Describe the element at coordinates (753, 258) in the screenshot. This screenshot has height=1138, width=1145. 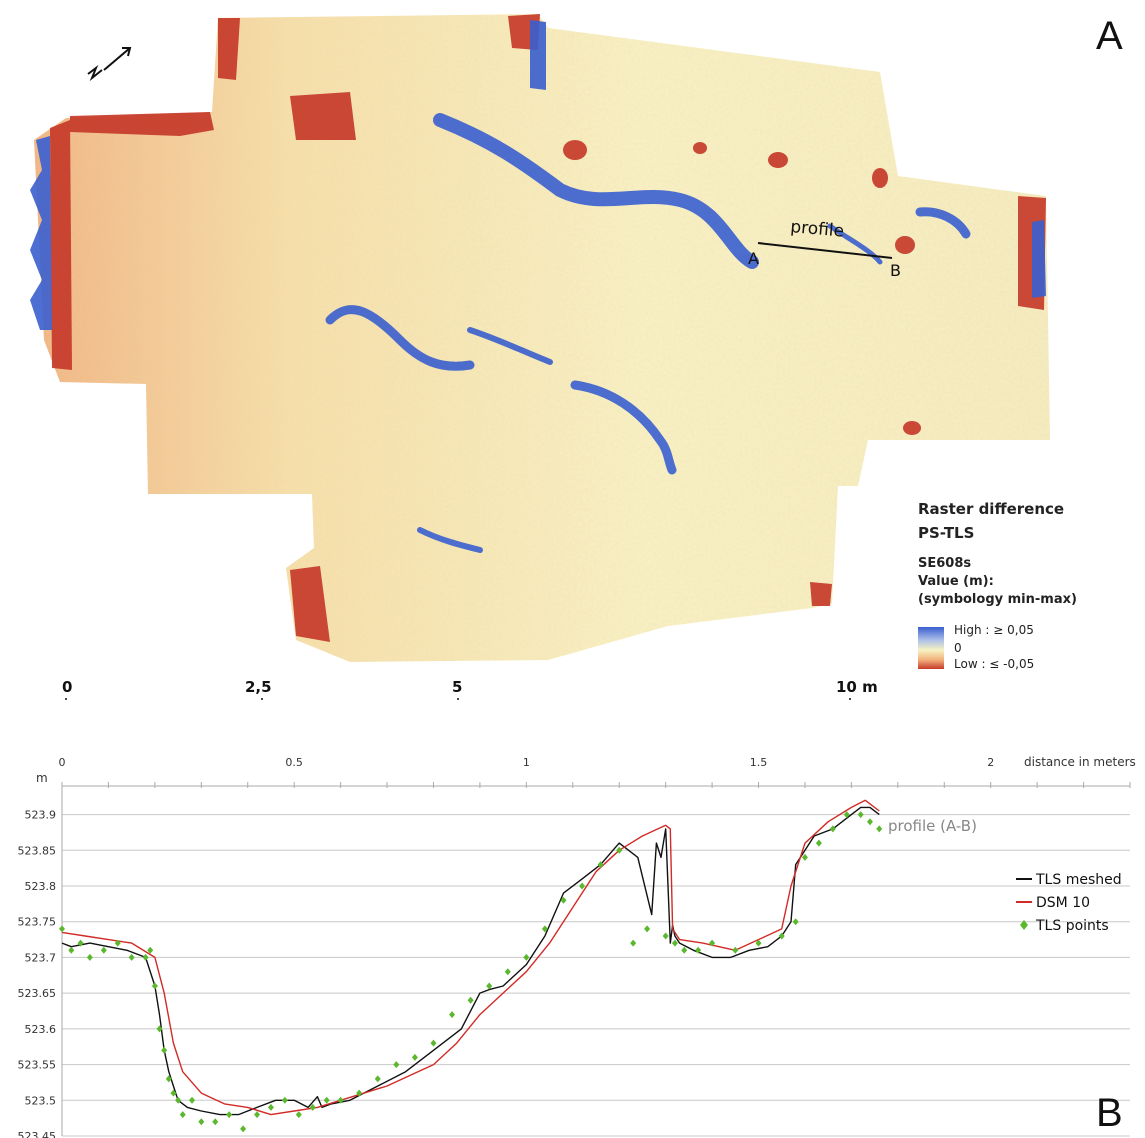
I see `profile-start-label: A` at that location.